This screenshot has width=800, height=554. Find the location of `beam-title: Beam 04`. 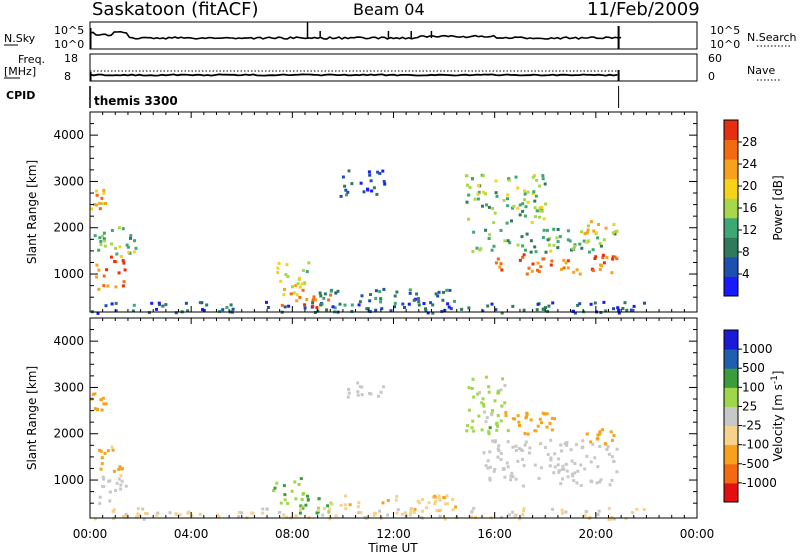

beam-title: Beam 04 is located at coordinates (389, 9).